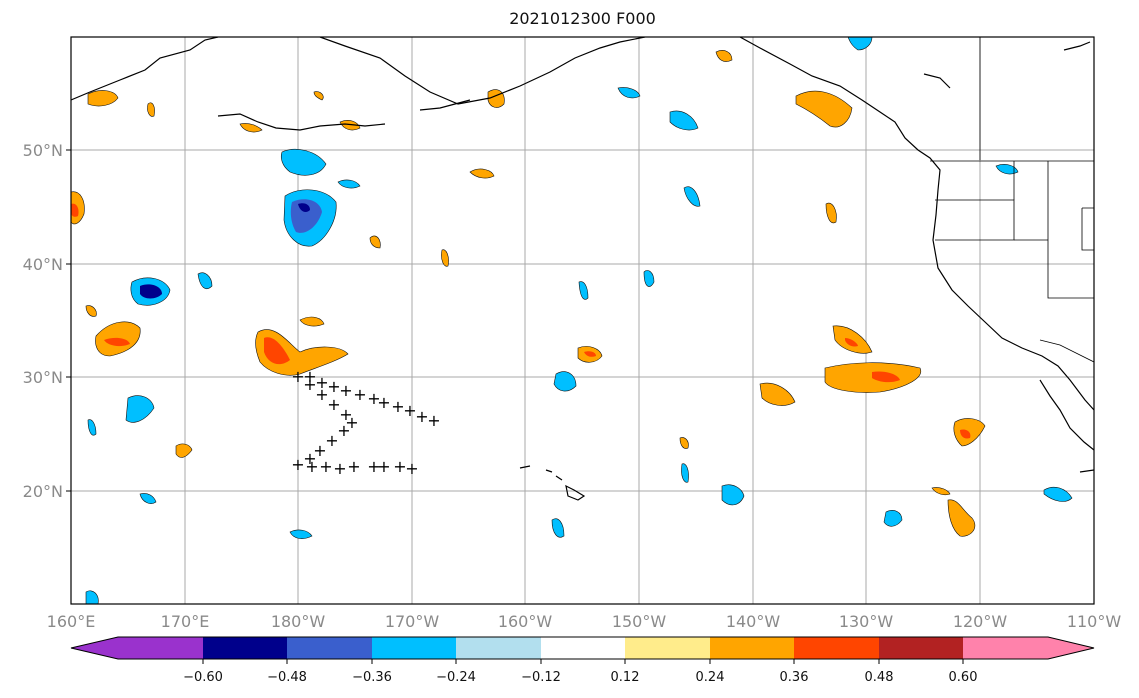 This screenshot has width=1139, height=698. What do you see at coordinates (980, 621) in the screenshot?
I see `lon-label-120w: 120°W` at bounding box center [980, 621].